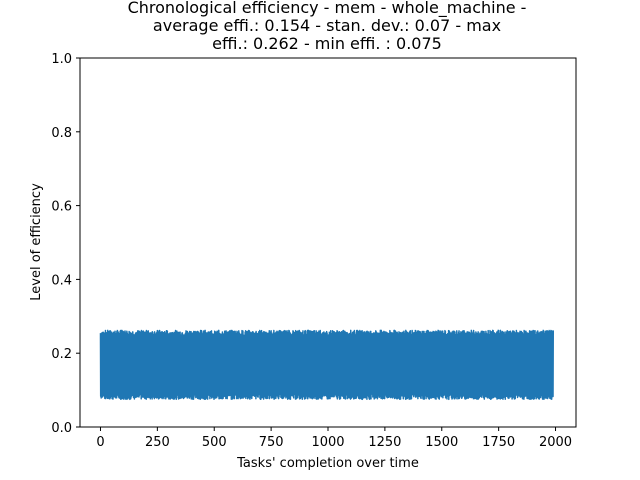 This screenshot has height=480, width=640. I want to click on x-tick-label: 750, so click(271, 442).